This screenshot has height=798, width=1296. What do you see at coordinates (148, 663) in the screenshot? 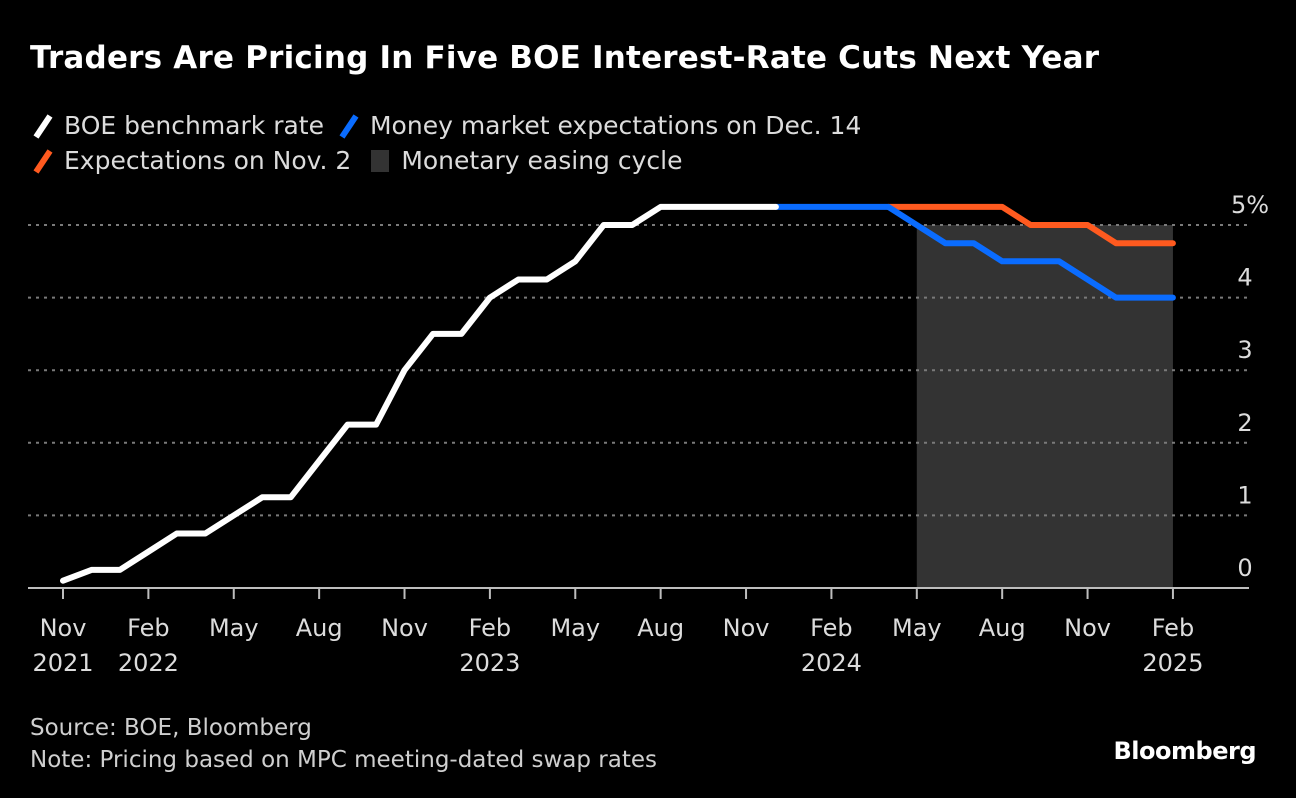
I see `x-tick-label-year: 2022` at bounding box center [148, 663].